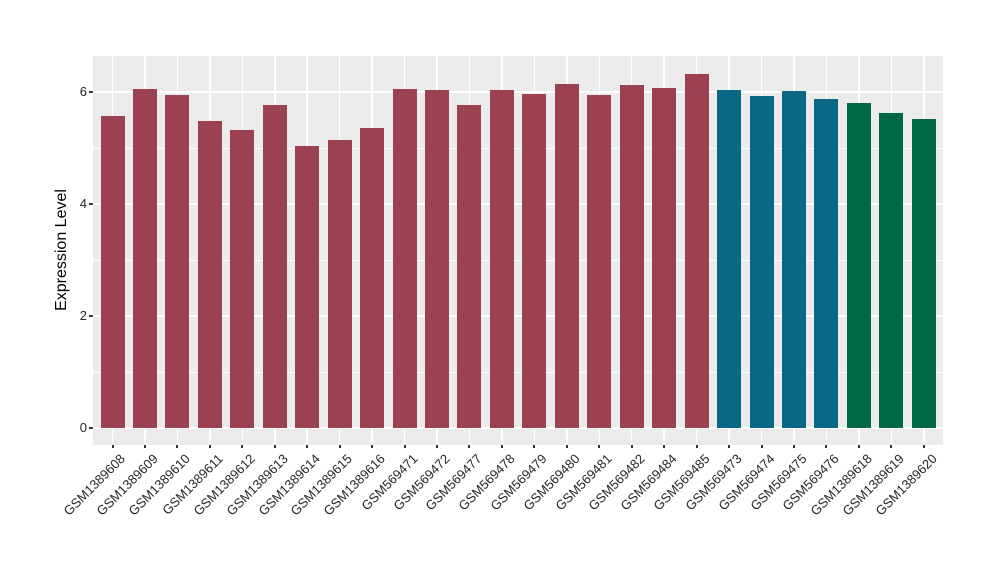 This screenshot has height=580, width=1000. Describe the element at coordinates (83, 427) in the screenshot. I see `y-tick-label: 0` at that location.